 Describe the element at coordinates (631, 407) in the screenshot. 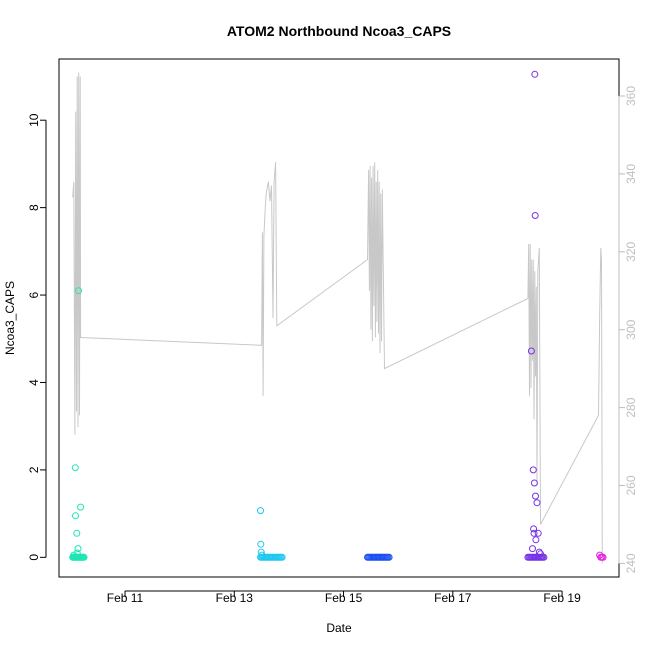

I see `y2-tick-label: 280` at that location.